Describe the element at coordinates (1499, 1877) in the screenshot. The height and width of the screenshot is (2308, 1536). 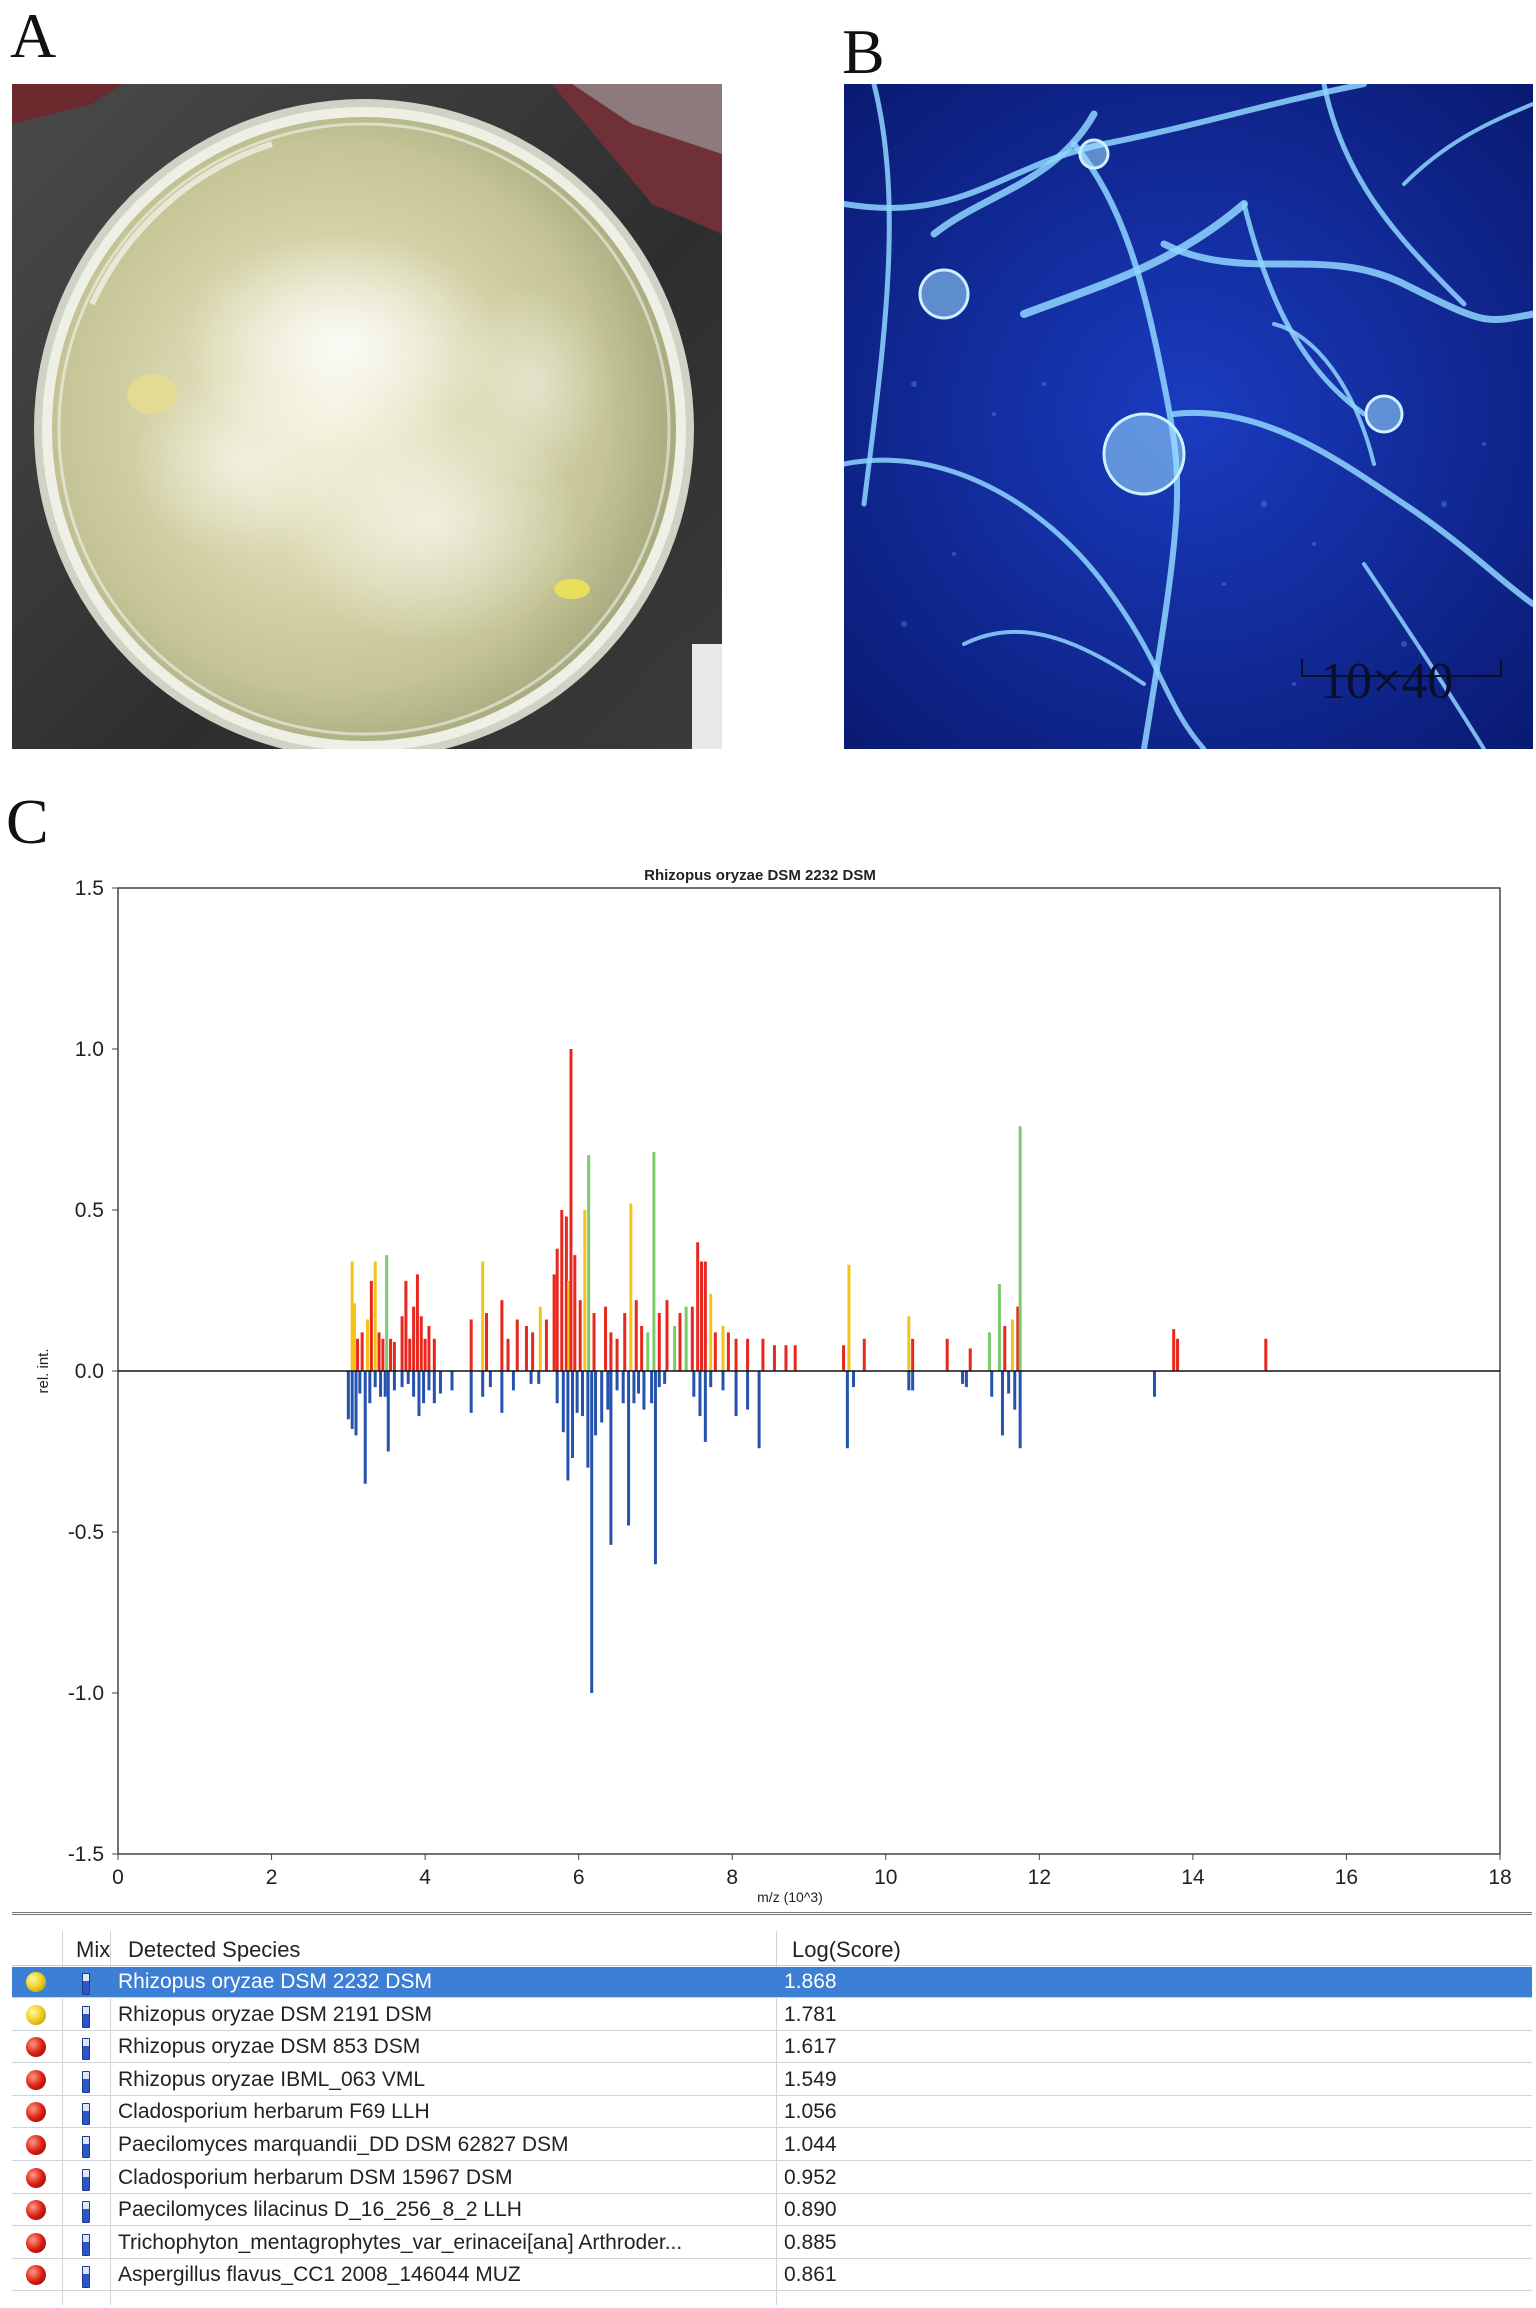
I see `x-tick-label: 18` at that location.